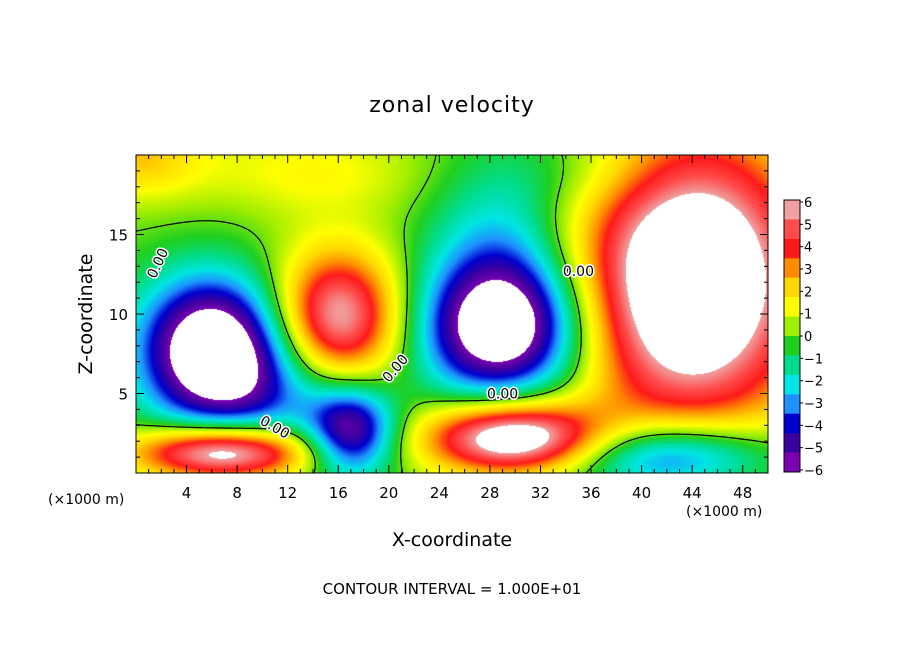 The width and height of the screenshot is (904, 654). I want to click on colorbar-tick-label: 6, so click(808, 203).